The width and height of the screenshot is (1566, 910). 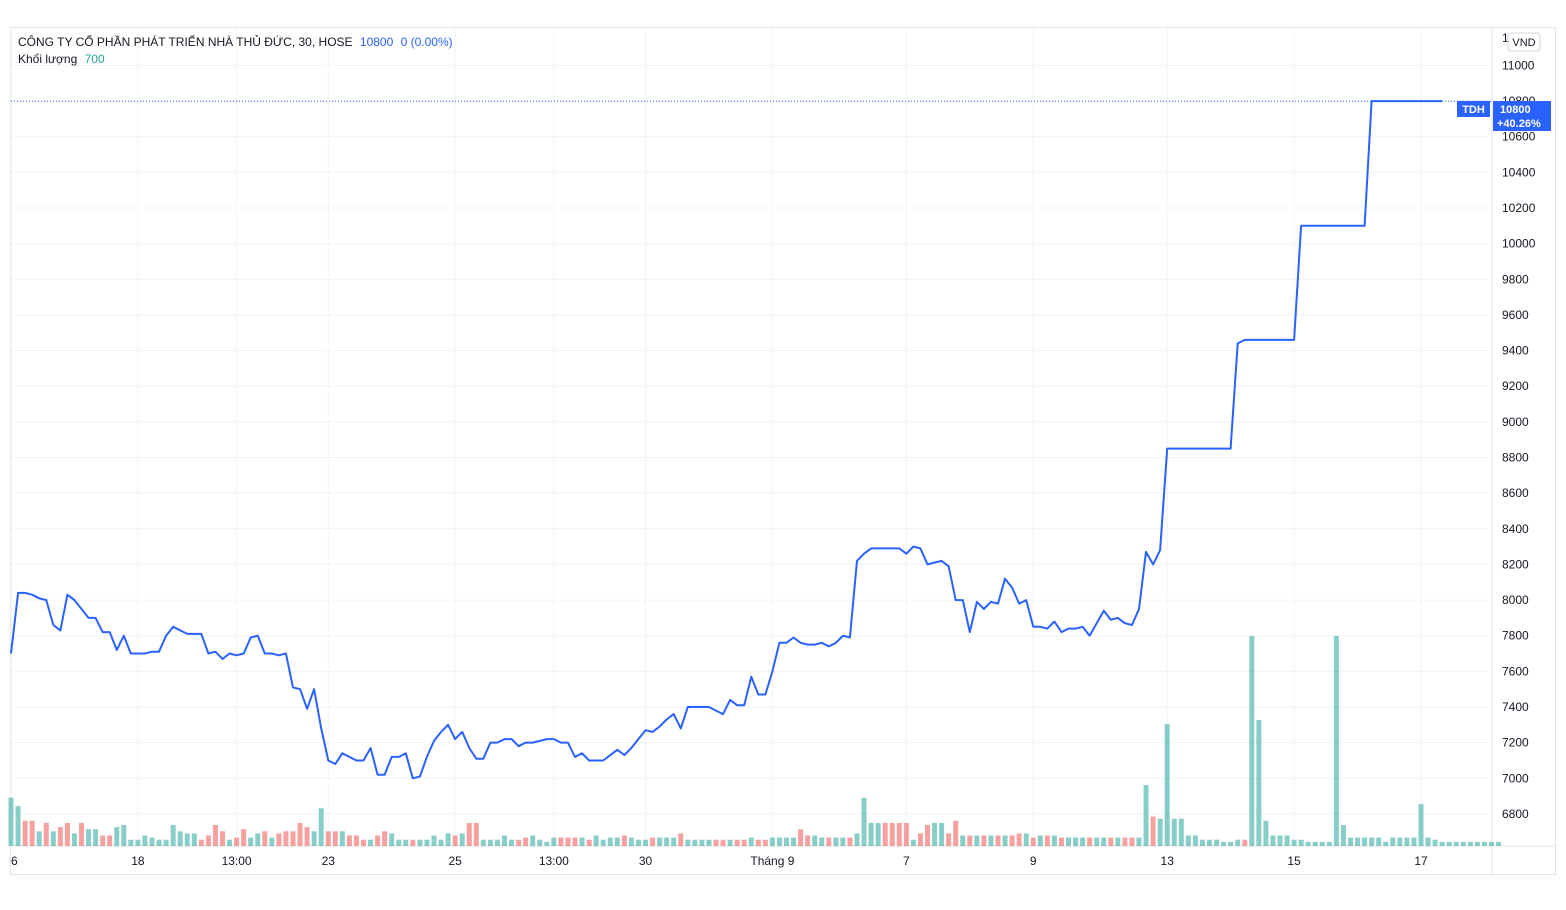 I want to click on time-axis-label: 15, so click(x=1294, y=861).